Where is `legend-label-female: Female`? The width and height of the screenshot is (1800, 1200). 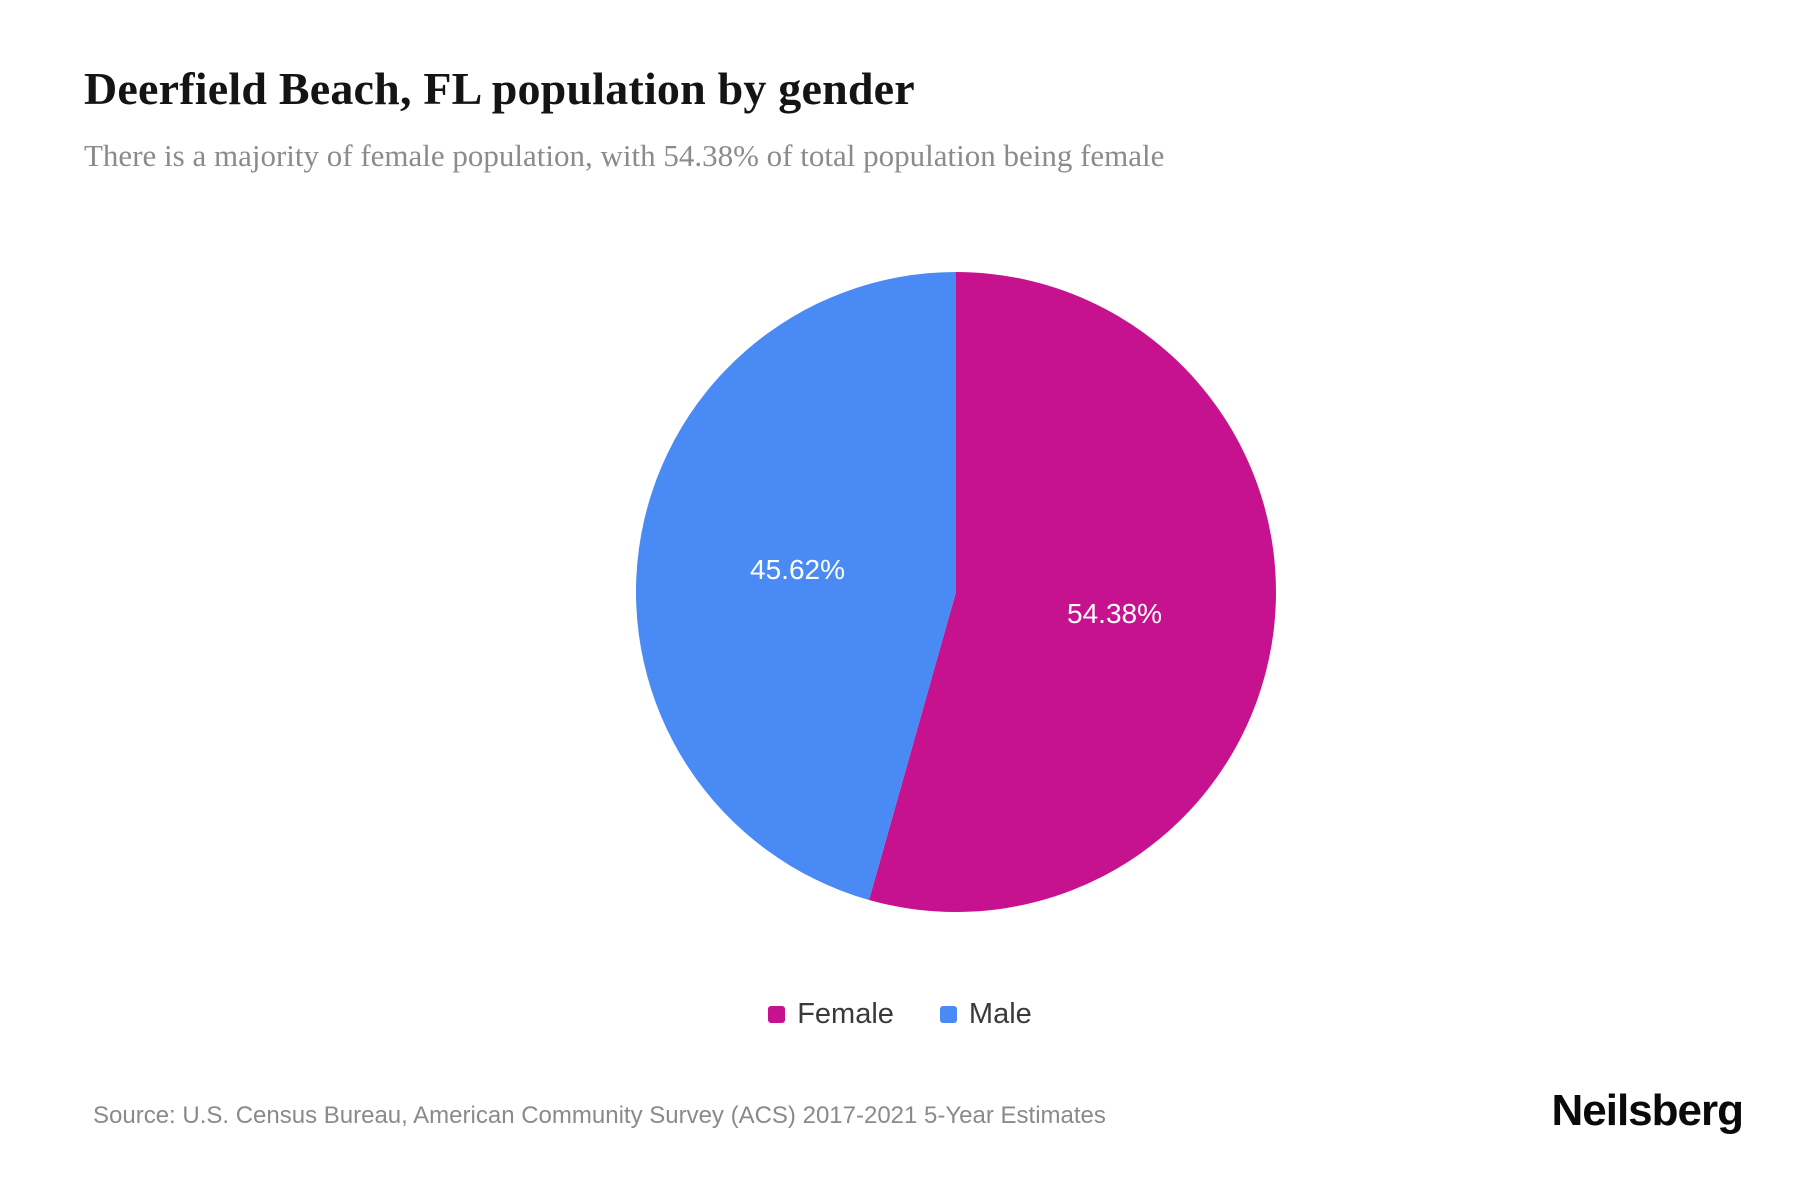 legend-label-female: Female is located at coordinates (845, 1014).